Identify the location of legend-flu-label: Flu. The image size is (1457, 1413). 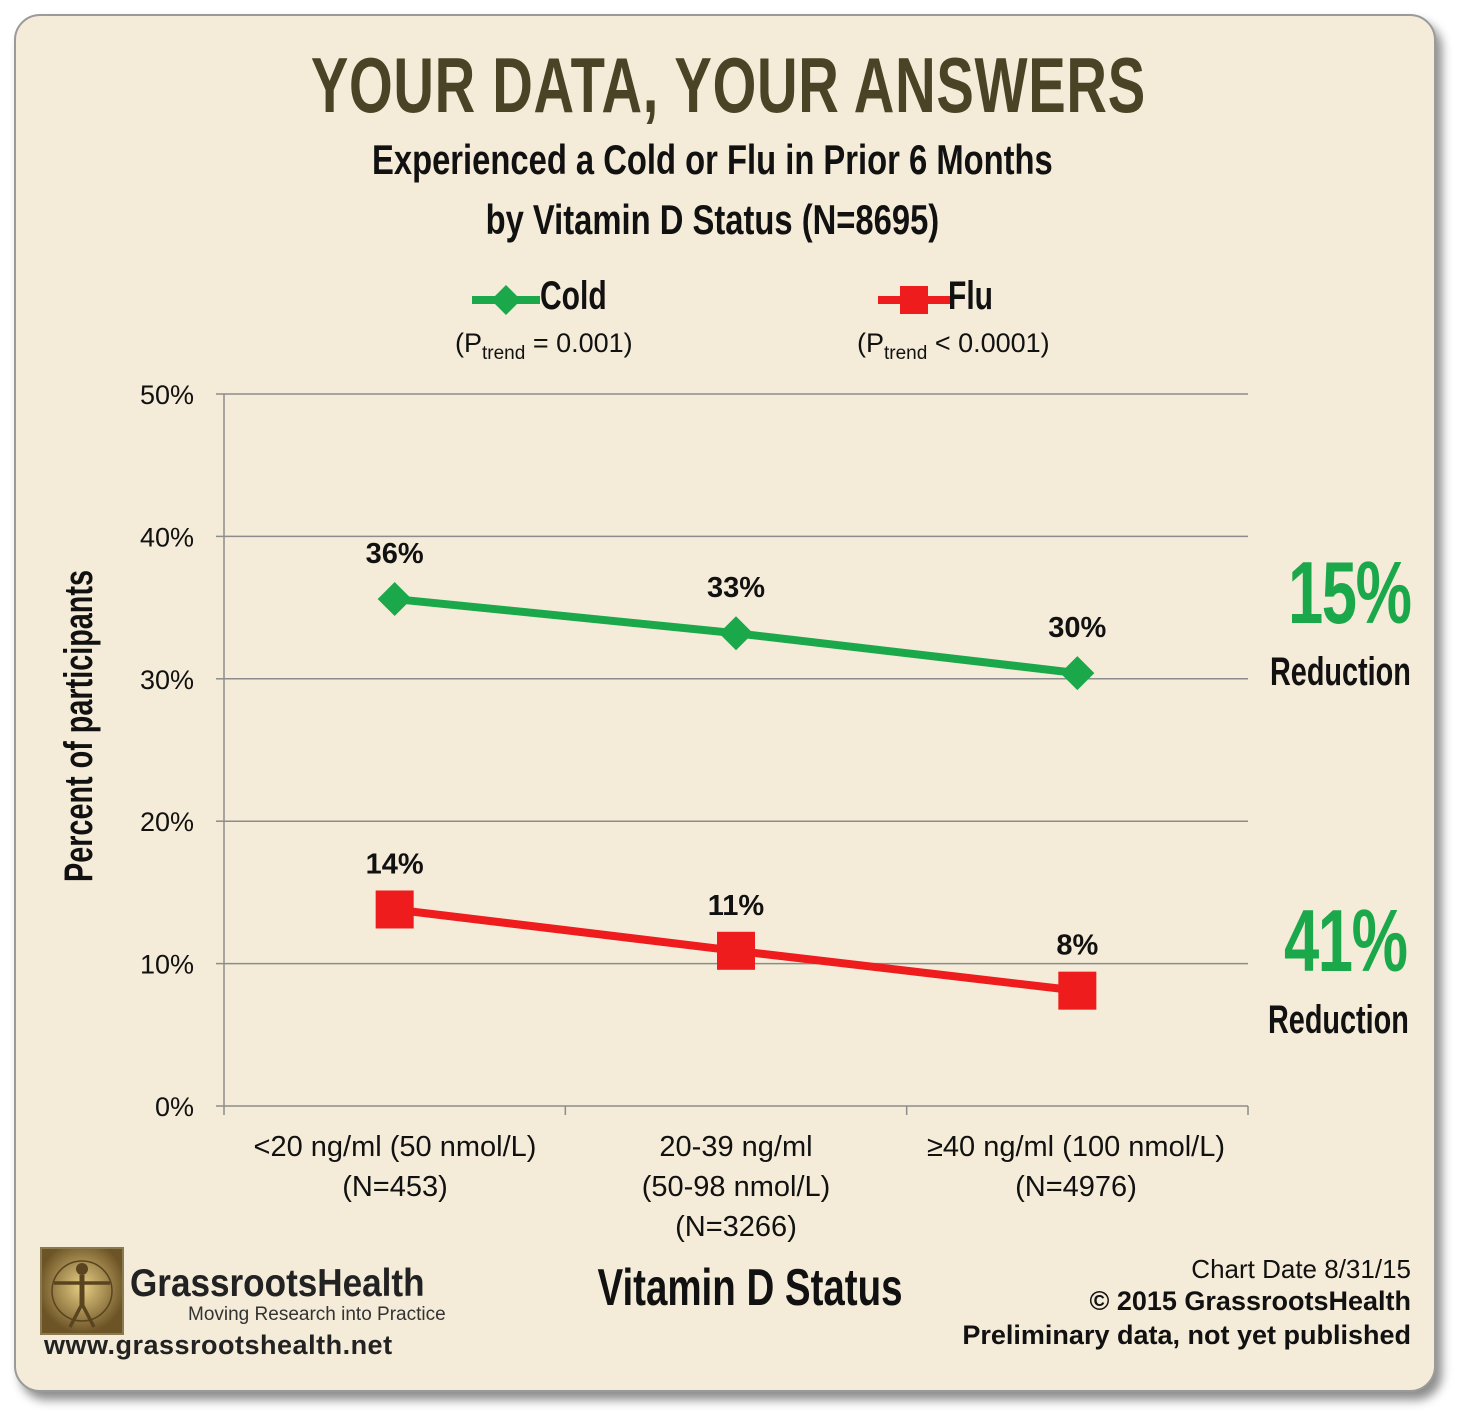
(970, 296).